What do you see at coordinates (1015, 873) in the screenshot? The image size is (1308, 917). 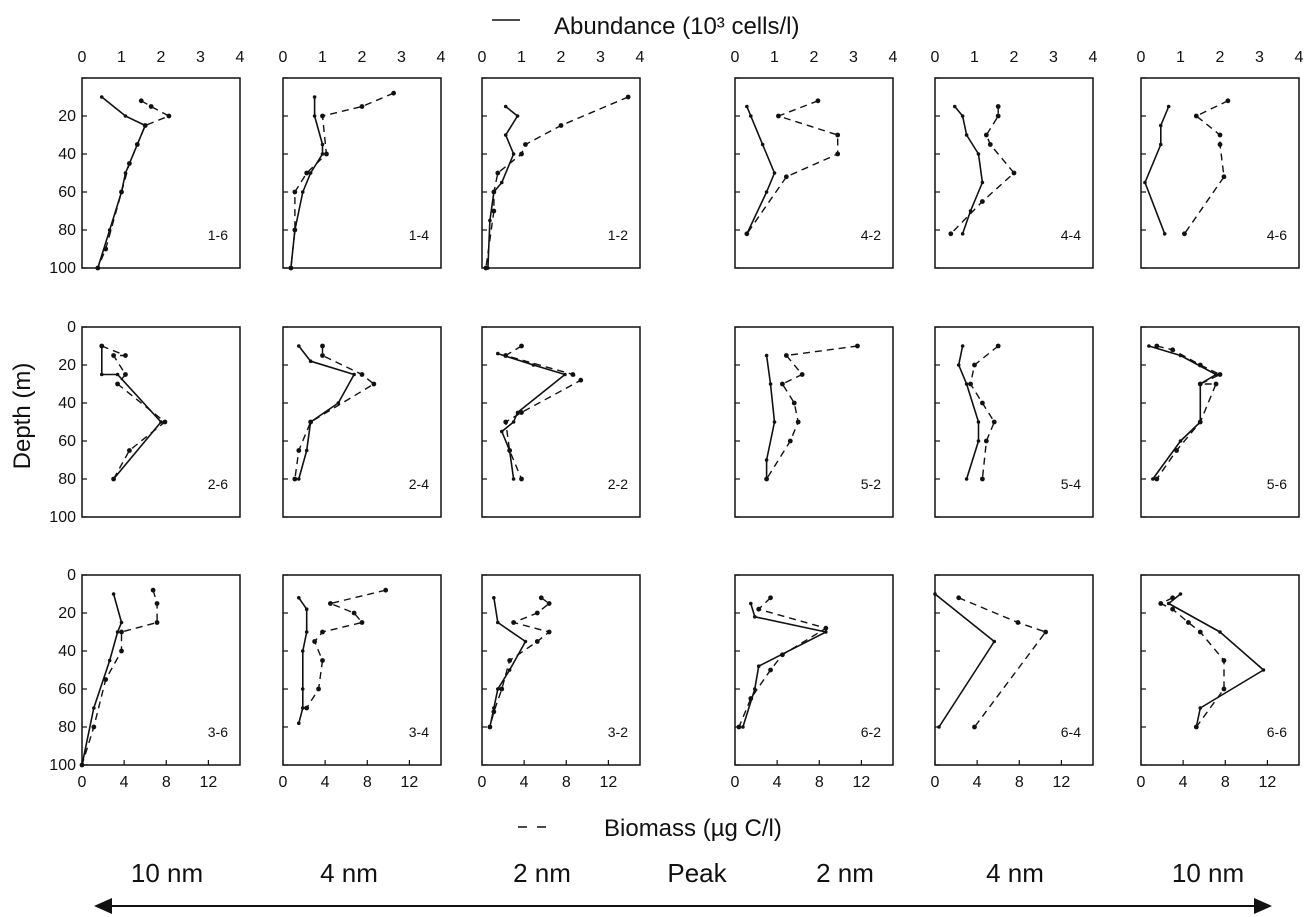 I see `distance-label-5: 4 nm` at bounding box center [1015, 873].